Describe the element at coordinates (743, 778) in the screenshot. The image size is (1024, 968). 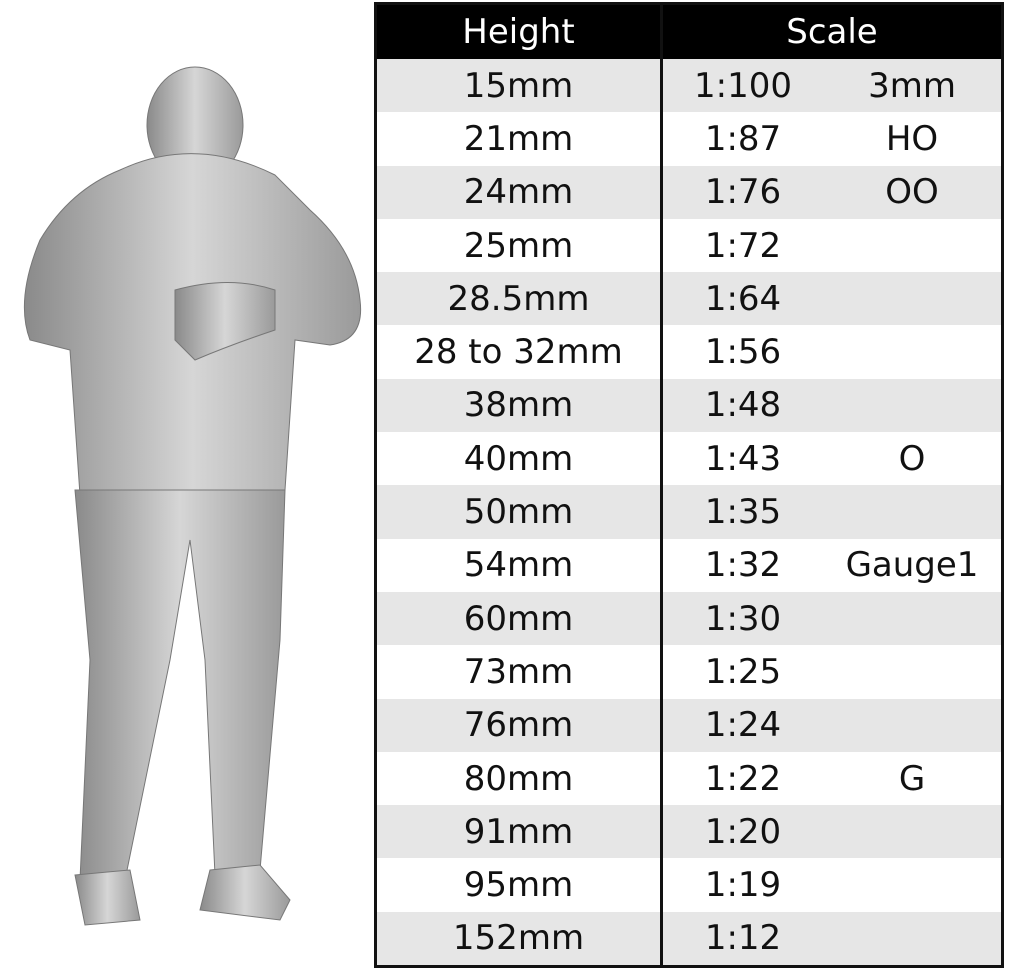
I see `ratio-cell: 1:22` at that location.